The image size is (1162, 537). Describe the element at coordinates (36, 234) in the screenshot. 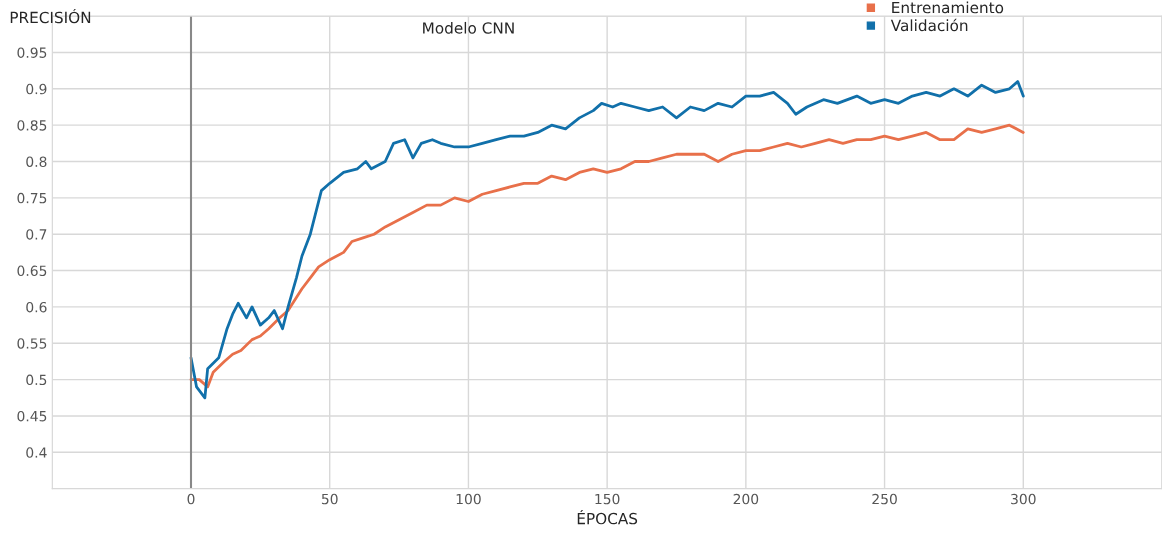

I see `y-tick-label: 0.7` at that location.